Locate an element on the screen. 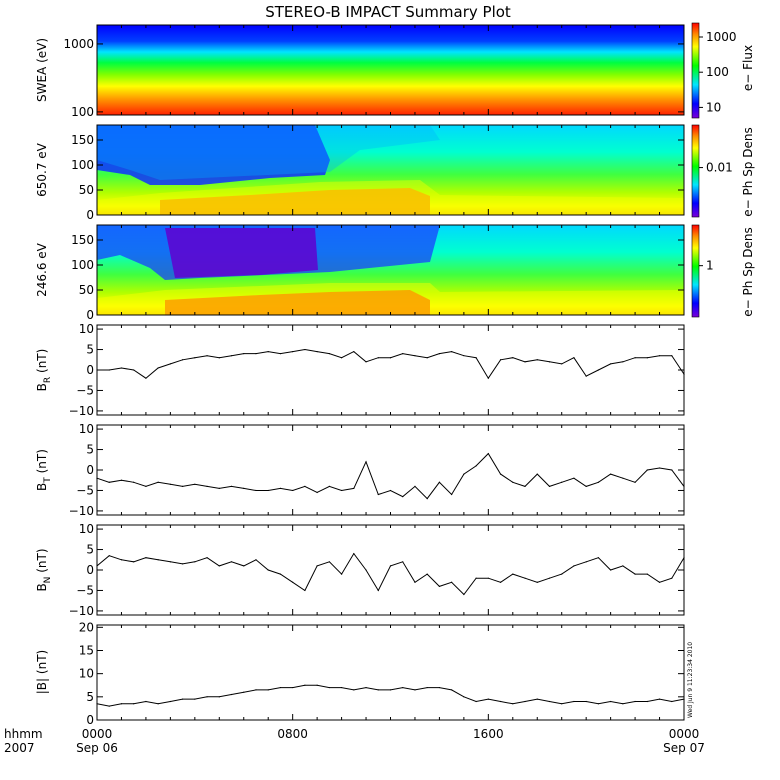 The height and width of the screenshot is (780, 780). y-tick-label: −10 is located at coordinates (81, 611).